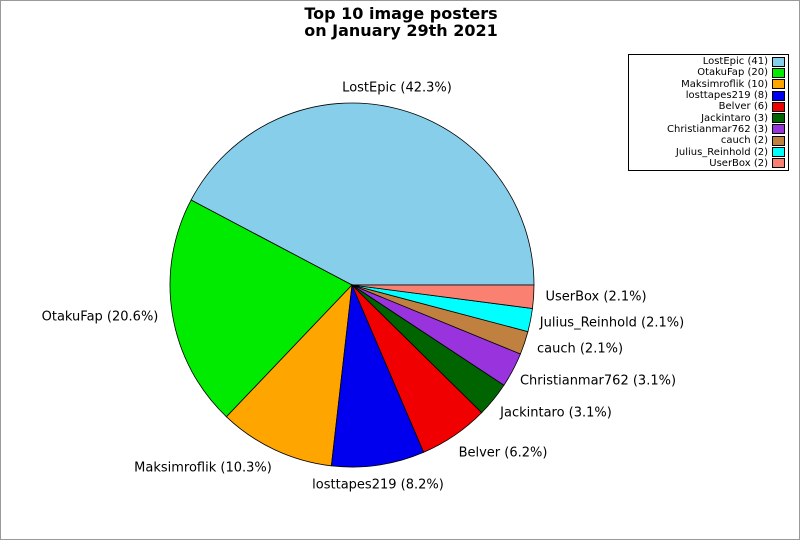 Image resolution: width=800 pixels, height=540 pixels. Describe the element at coordinates (401, 13) in the screenshot. I see `chart-title-line1: Top 10 image posters` at that location.